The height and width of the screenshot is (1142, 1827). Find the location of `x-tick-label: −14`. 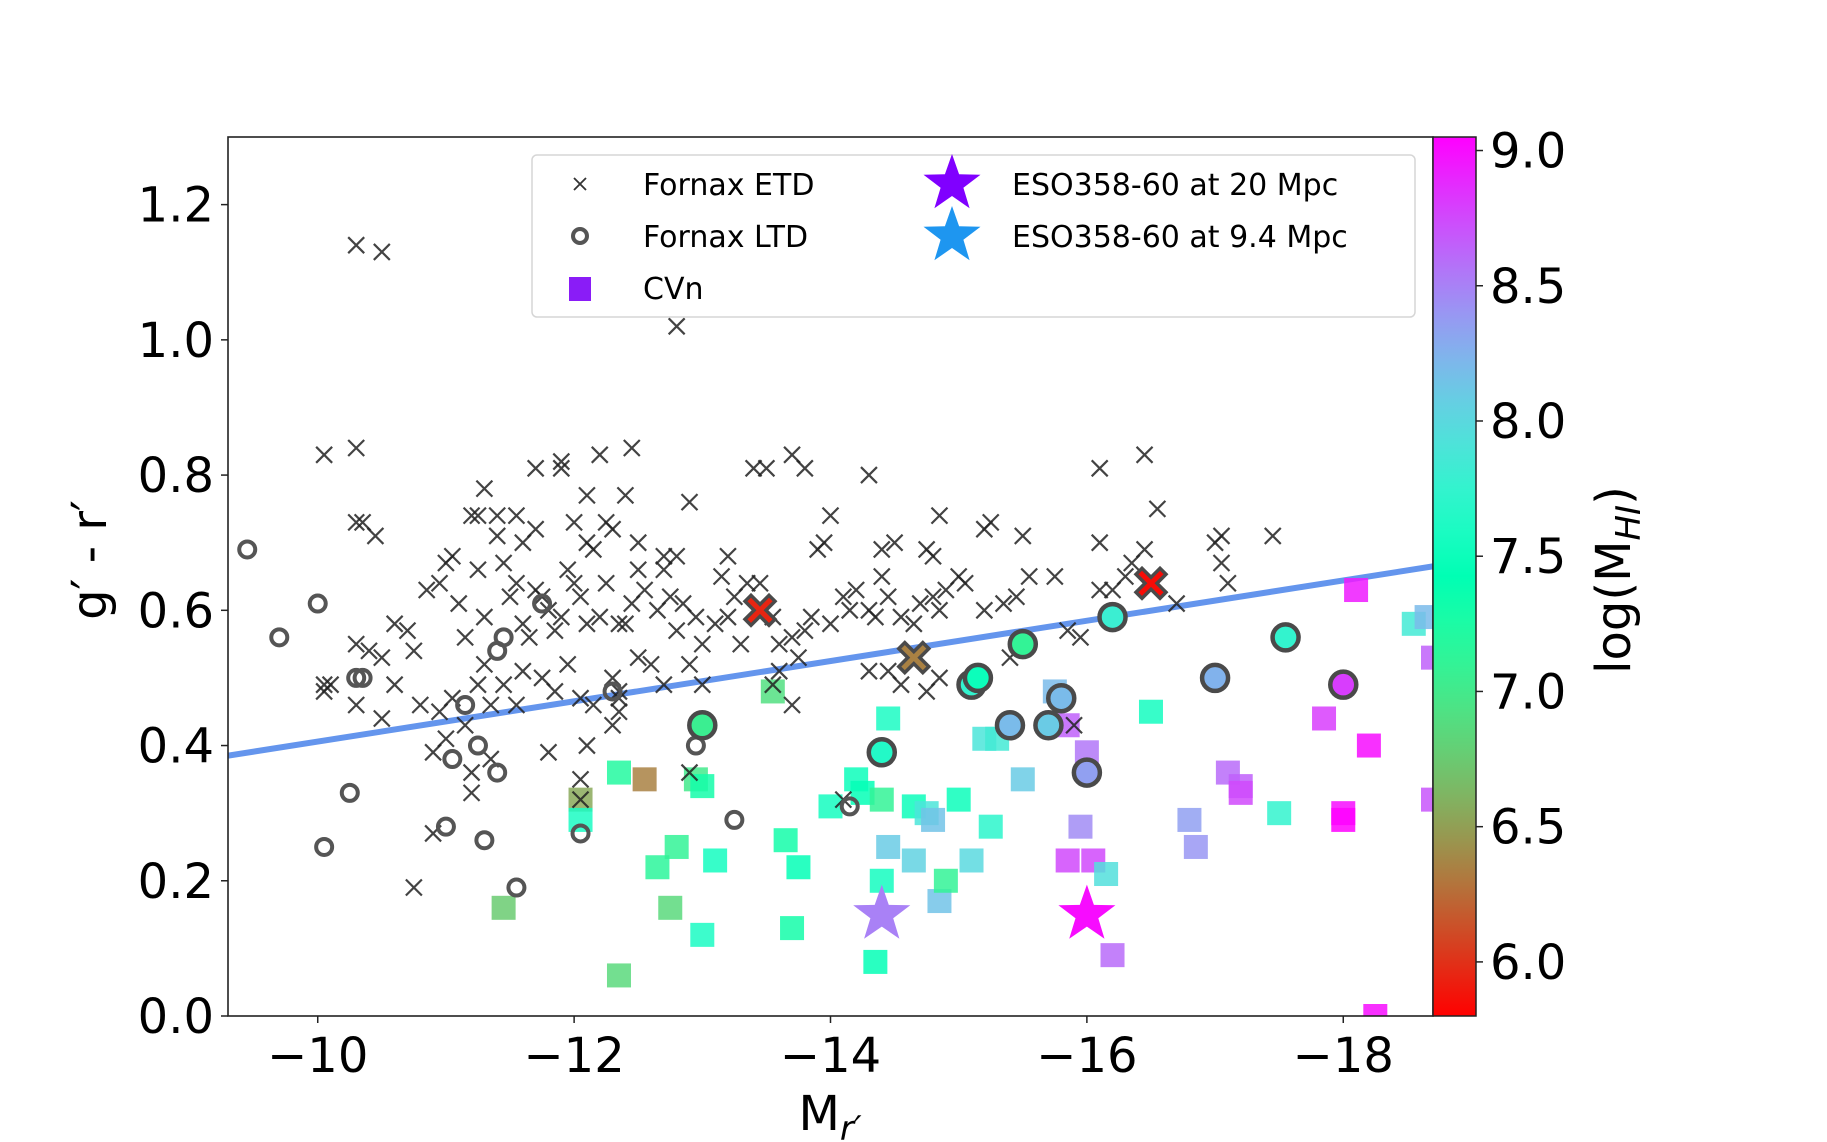

x-tick-label: −14 is located at coordinates (830, 1056).